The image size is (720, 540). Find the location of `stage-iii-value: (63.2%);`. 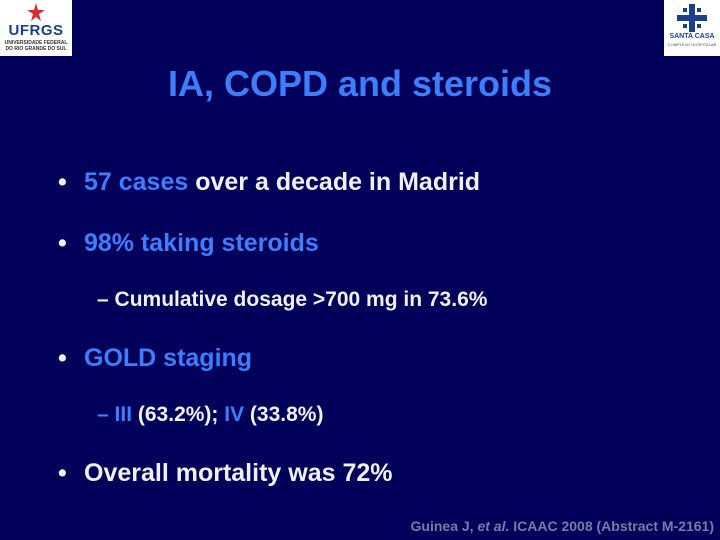

stage-iii-value: (63.2%); is located at coordinates (178, 414).